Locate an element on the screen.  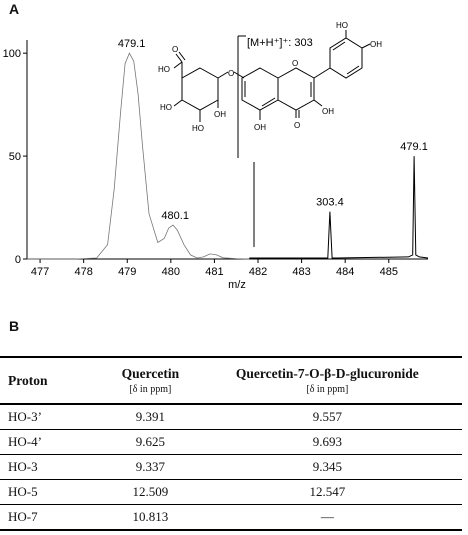
table-row: HO-5 12.509 12.547 is located at coordinates (231, 492).